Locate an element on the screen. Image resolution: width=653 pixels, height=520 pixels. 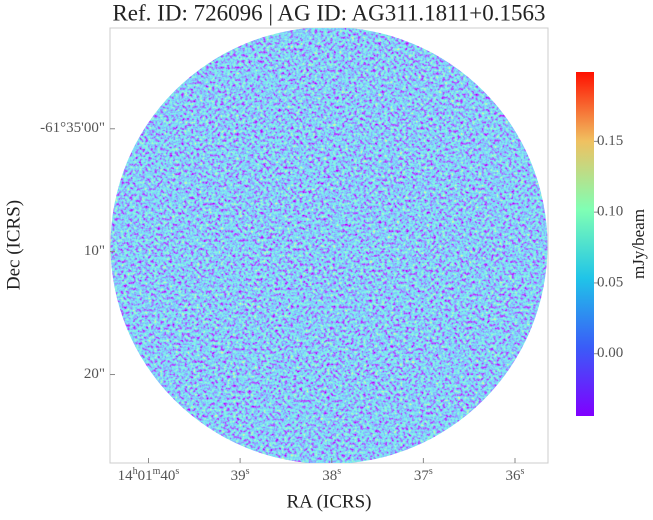
tick-number: 01 is located at coordinates (145, 476).